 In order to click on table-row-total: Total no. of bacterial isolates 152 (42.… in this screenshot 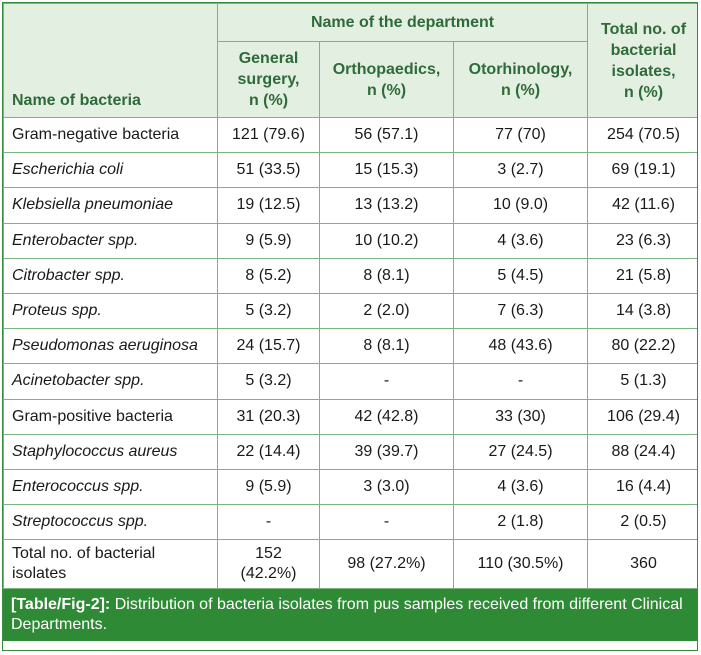, I will do `click(350, 564)`.